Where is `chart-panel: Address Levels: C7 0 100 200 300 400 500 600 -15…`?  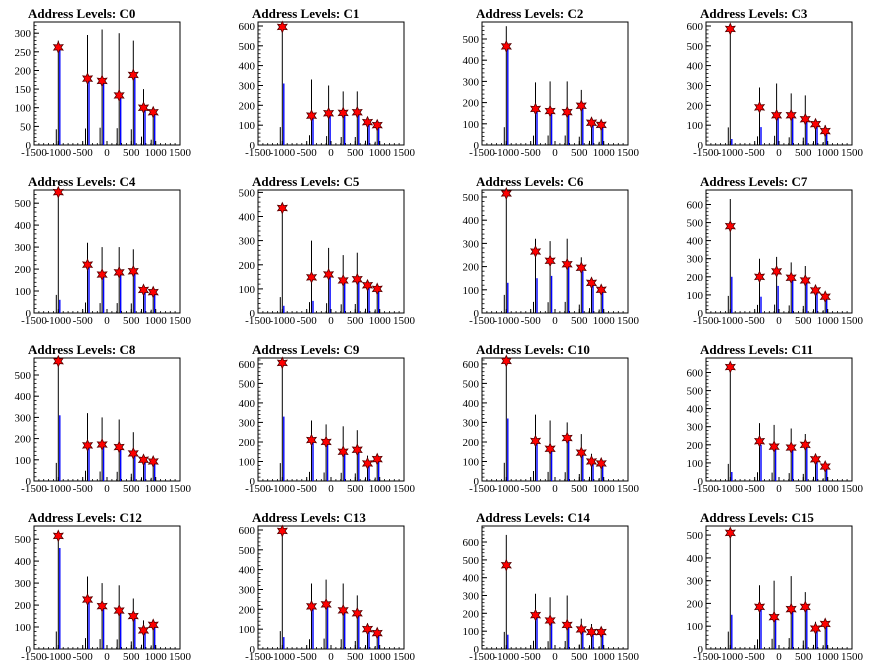
chart-panel: Address Levels: C7 0 100 200 300 400 500 600 -15… is located at coordinates (775, 250).